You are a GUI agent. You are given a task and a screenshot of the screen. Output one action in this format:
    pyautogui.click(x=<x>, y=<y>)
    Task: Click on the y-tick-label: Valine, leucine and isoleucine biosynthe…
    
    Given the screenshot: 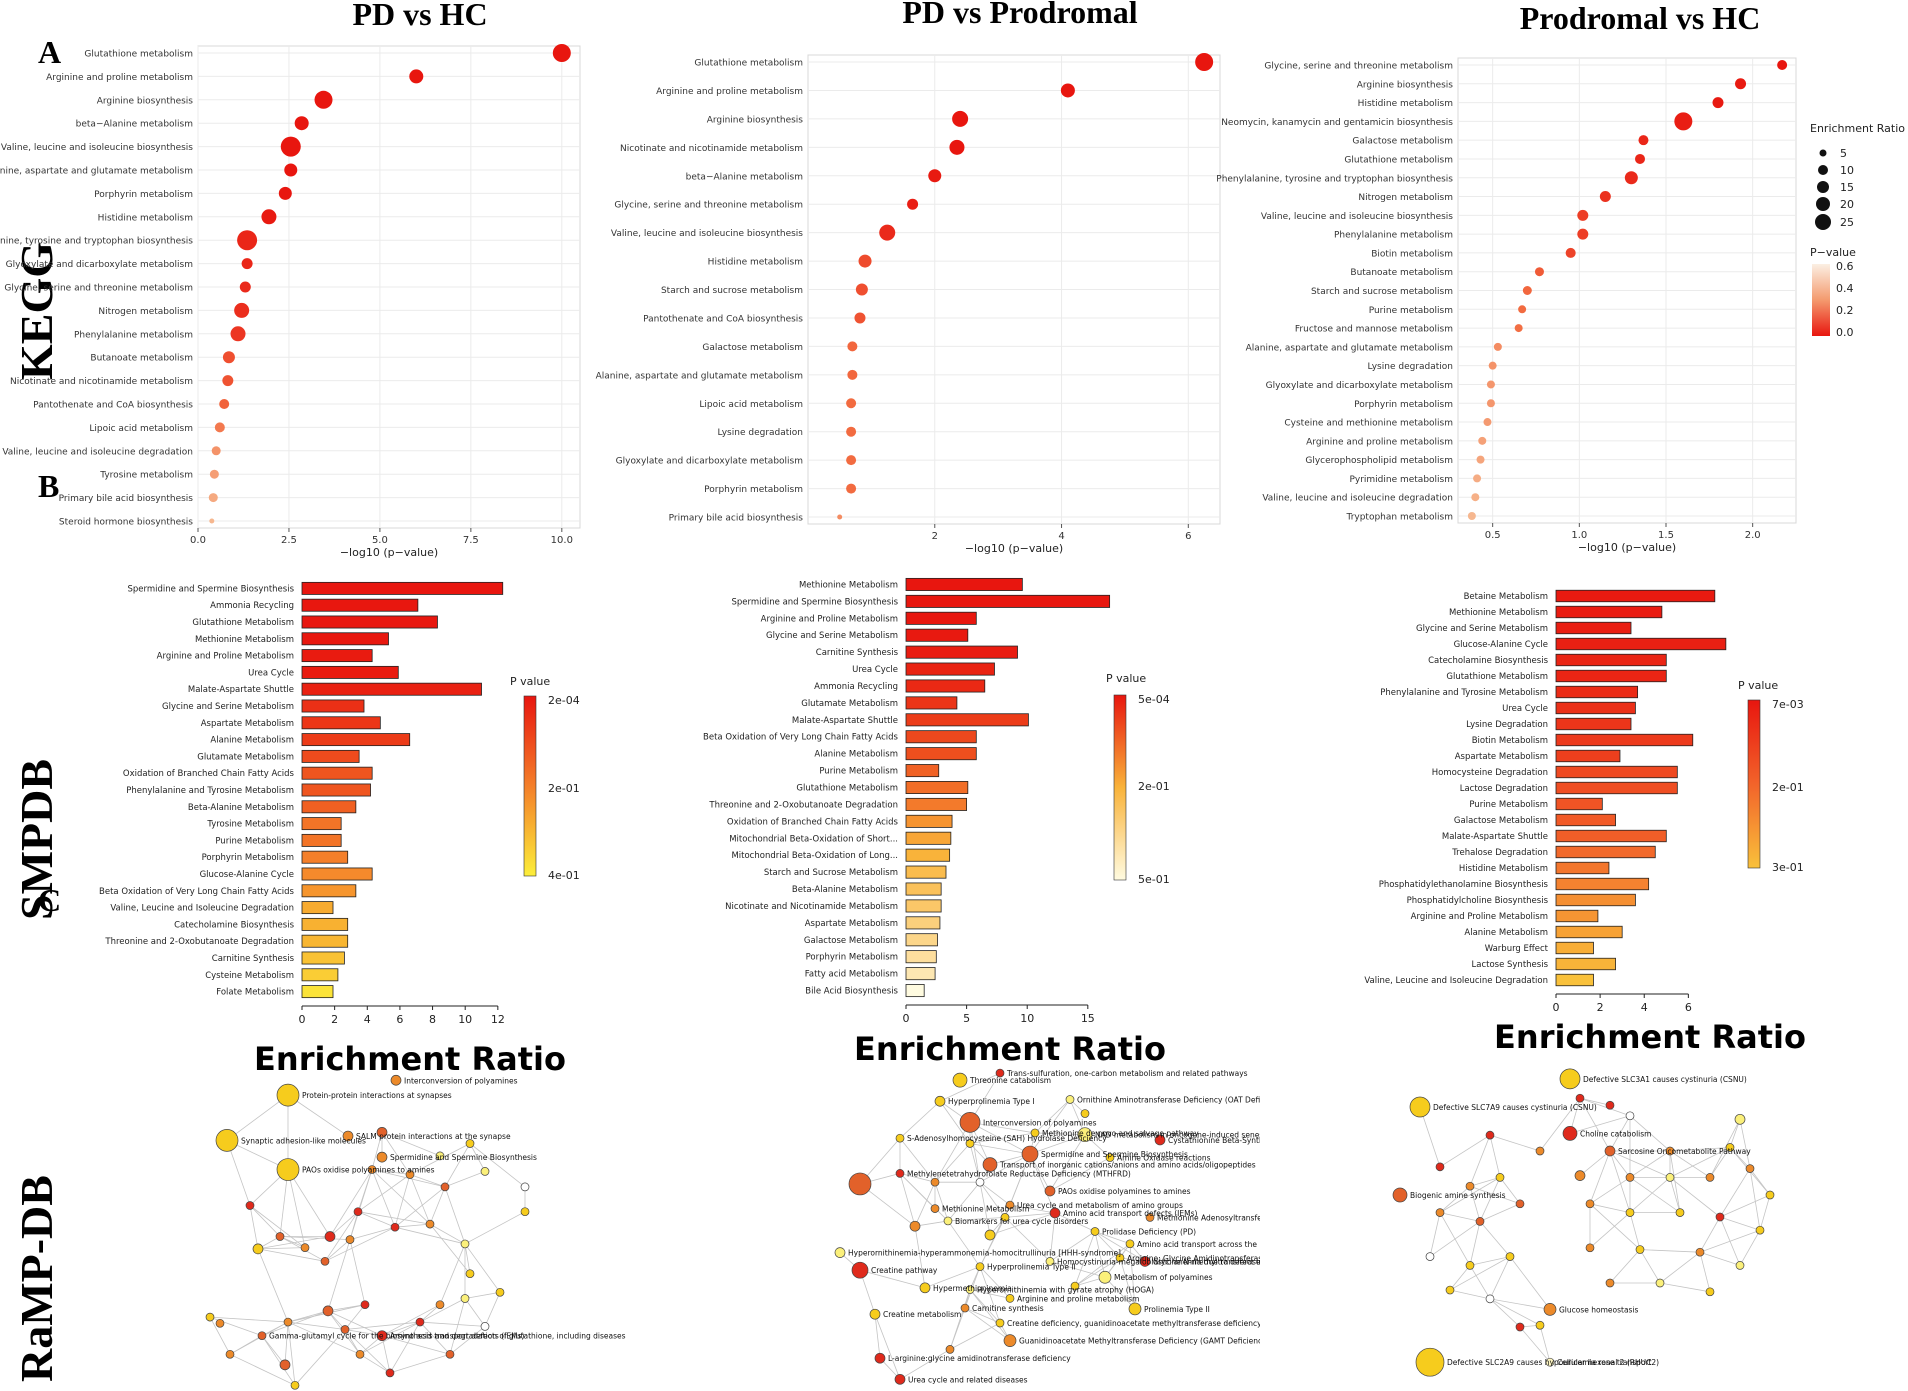 What is the action you would take?
    pyautogui.click(x=707, y=234)
    